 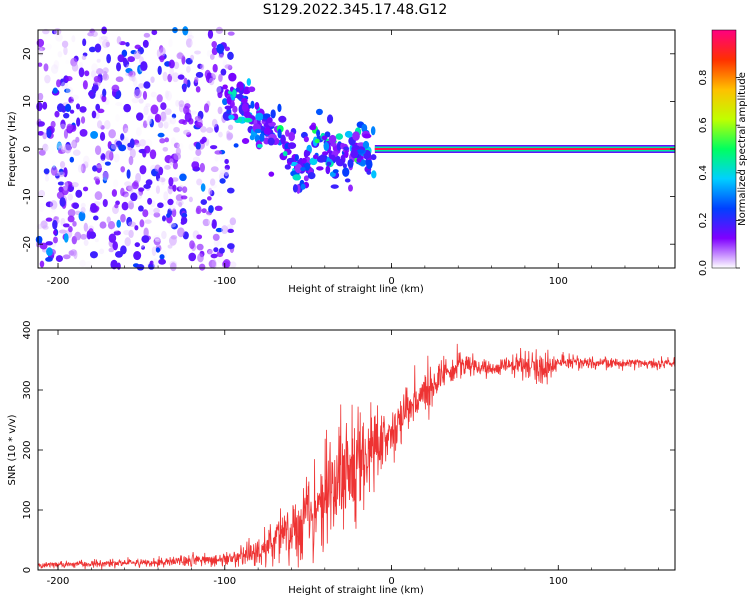 What do you see at coordinates (27, 329) in the screenshot?
I see `y-tick-label: 400` at bounding box center [27, 329].